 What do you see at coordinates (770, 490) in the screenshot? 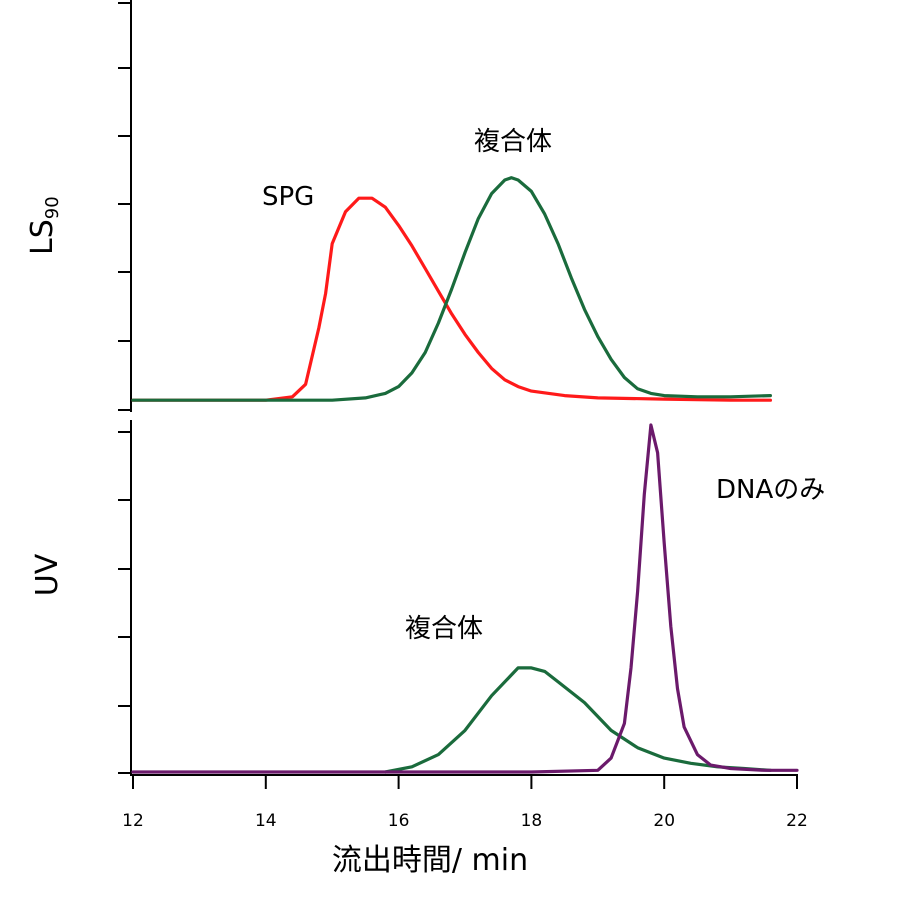
I see `series-label-dna-only: DNAのみ` at bounding box center [770, 490].